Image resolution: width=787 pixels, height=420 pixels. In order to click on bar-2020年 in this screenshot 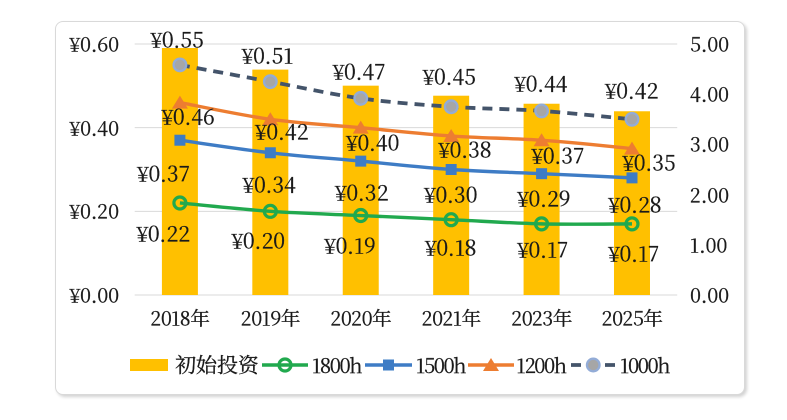, I will do `click(360, 190)`.